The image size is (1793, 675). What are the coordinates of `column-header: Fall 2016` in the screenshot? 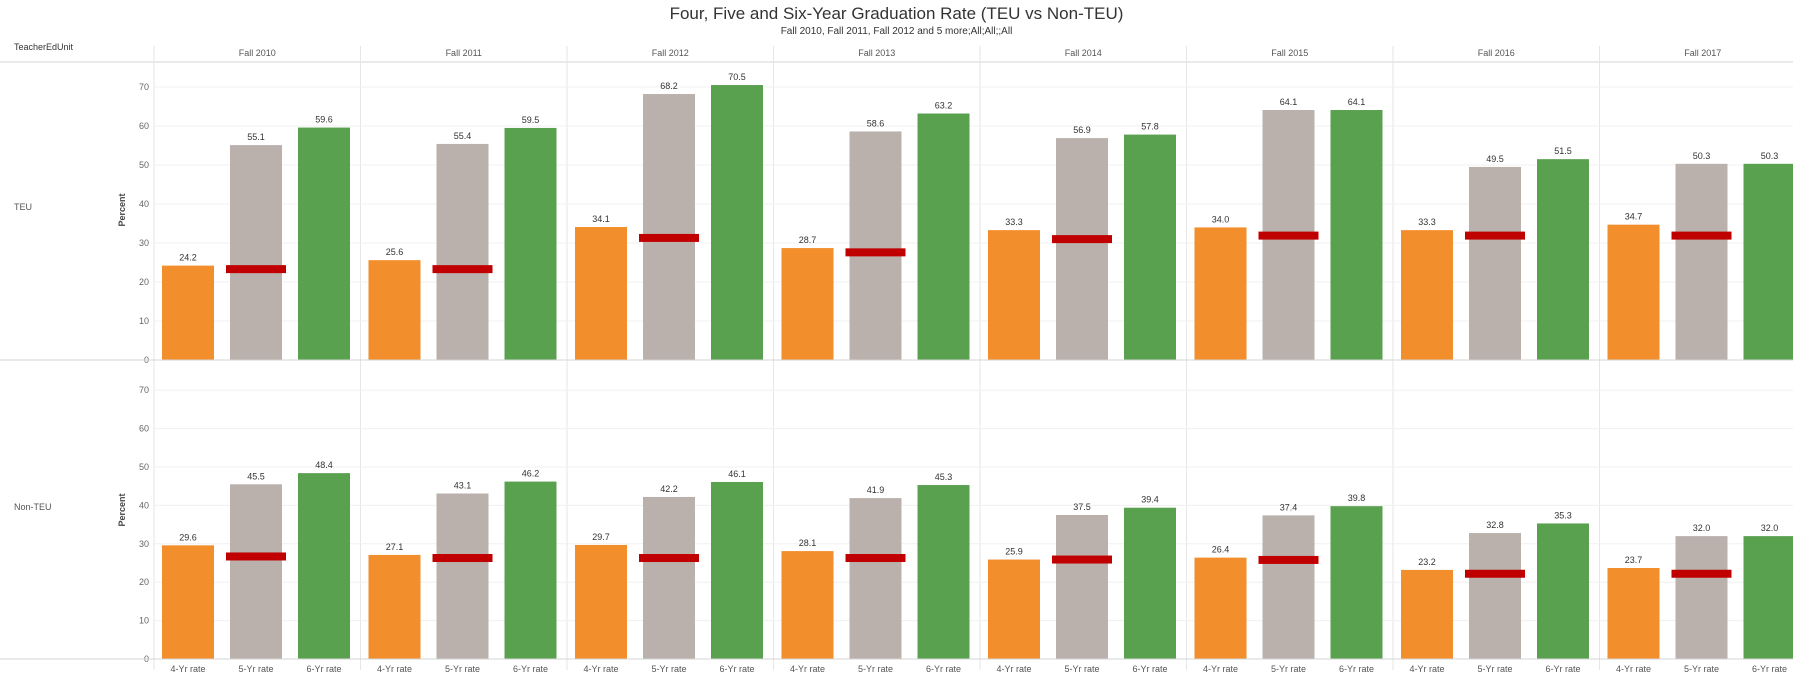 It's located at (1496, 53).